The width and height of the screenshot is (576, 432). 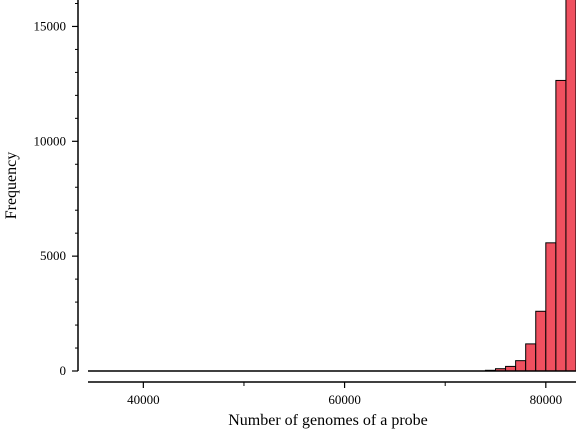 I want to click on x-tick-label: 40000, so click(x=143, y=399).